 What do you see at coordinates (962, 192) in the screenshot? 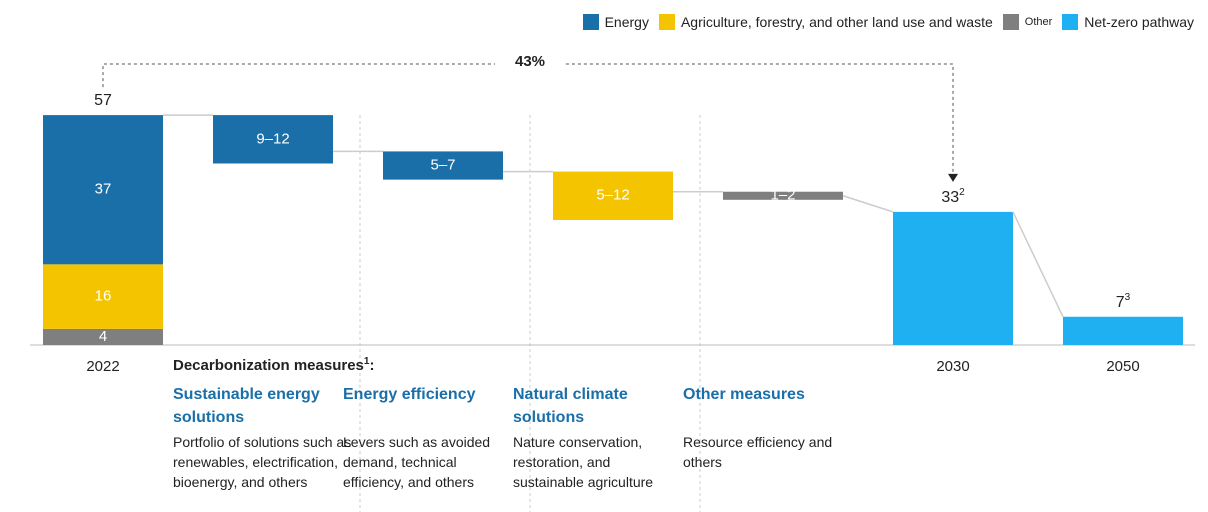
I see `total-footnote: 2` at bounding box center [962, 192].